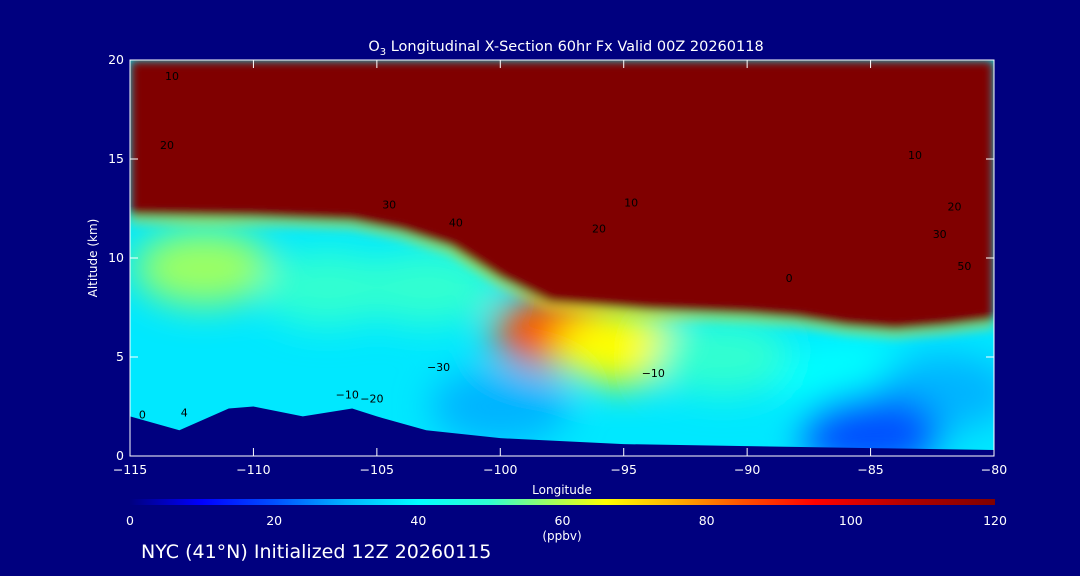  I want to click on y-tick-label: 15, so click(116, 158).